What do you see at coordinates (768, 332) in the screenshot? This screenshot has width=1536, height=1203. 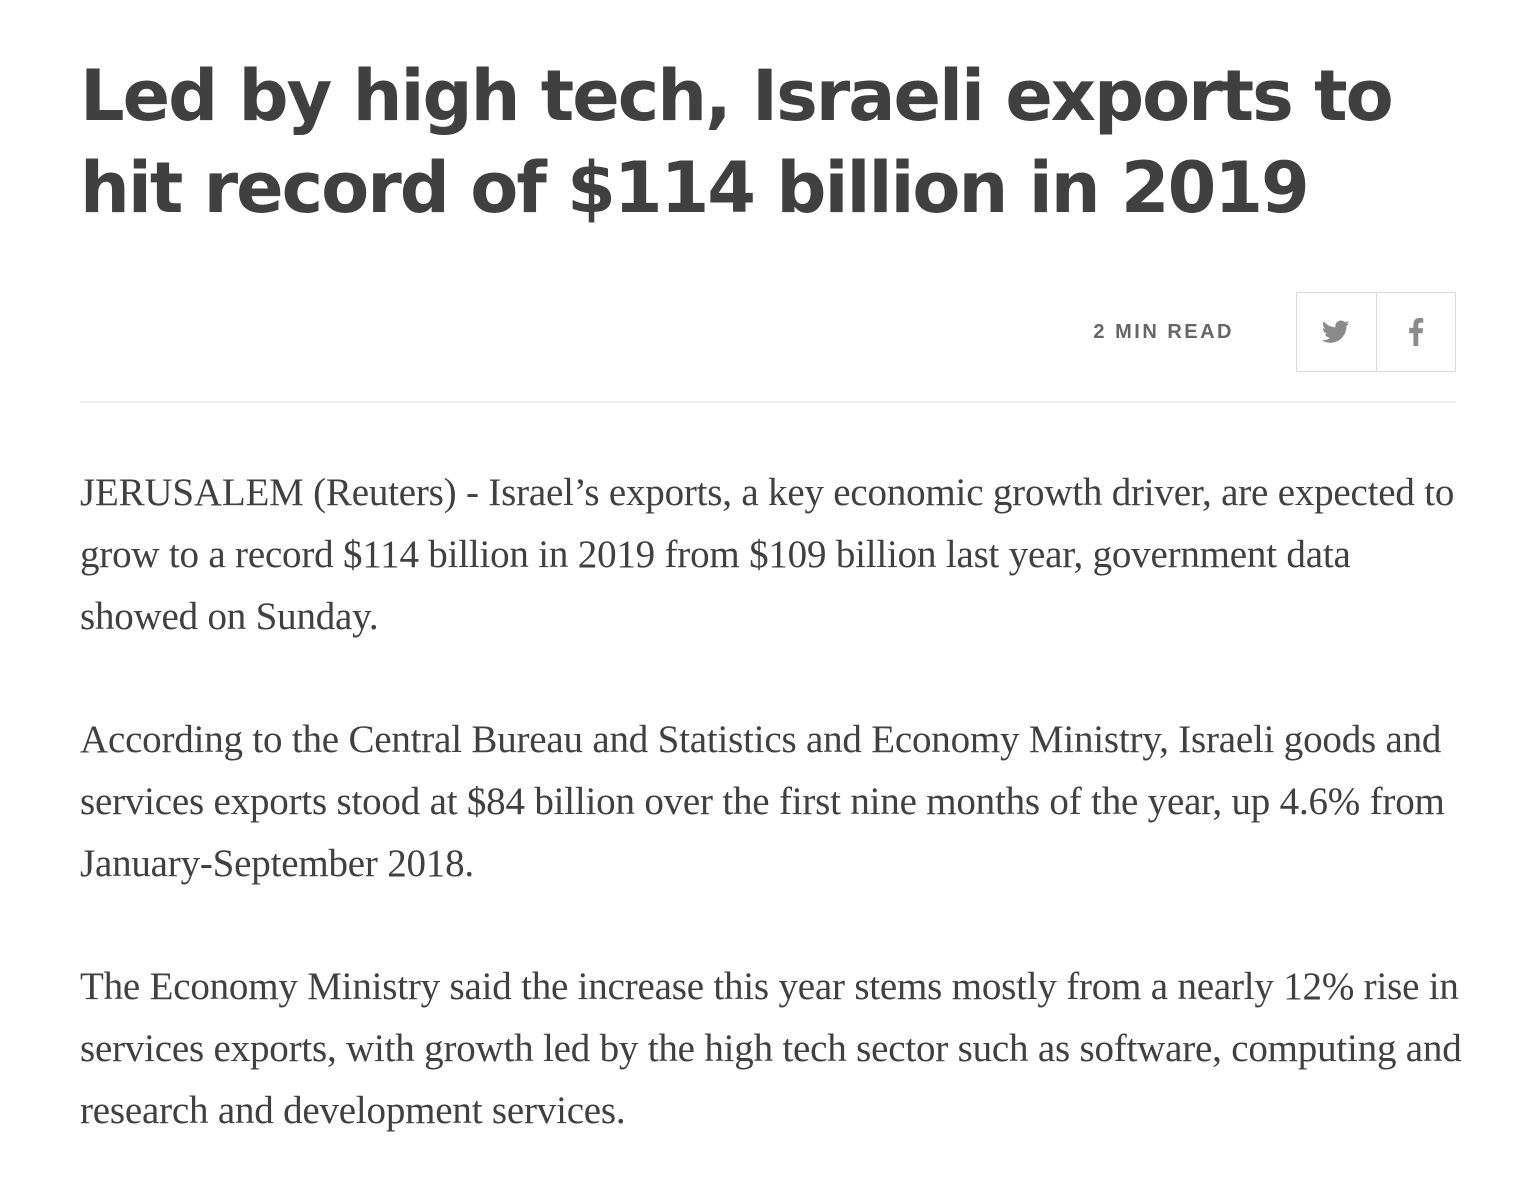 I see `article-meta-bar: 2 MIN READ` at bounding box center [768, 332].